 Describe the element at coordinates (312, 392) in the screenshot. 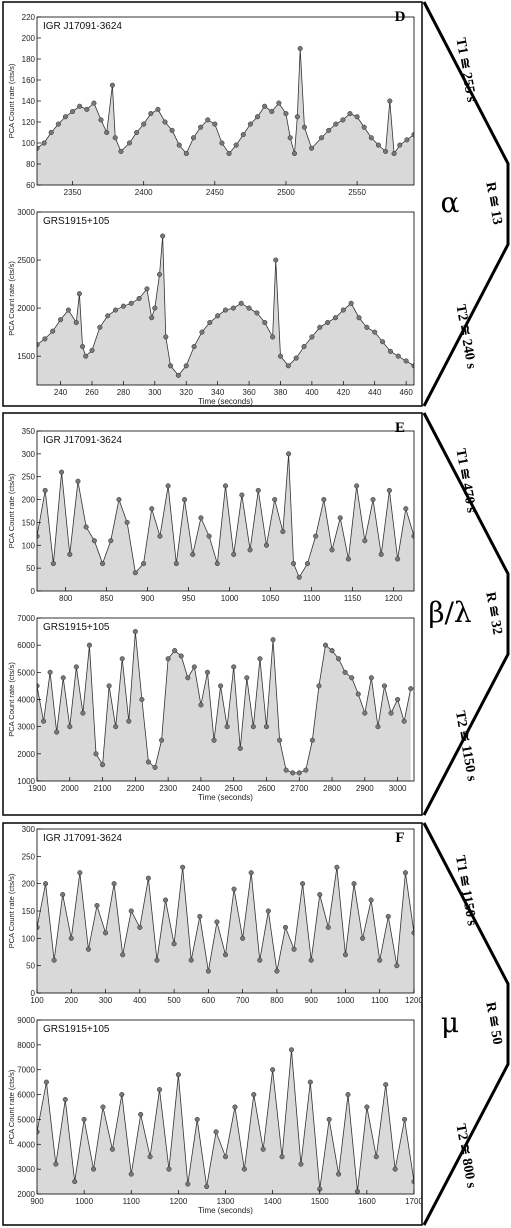

I see `panel-d-subplot-2-xtick-label: 400` at that location.